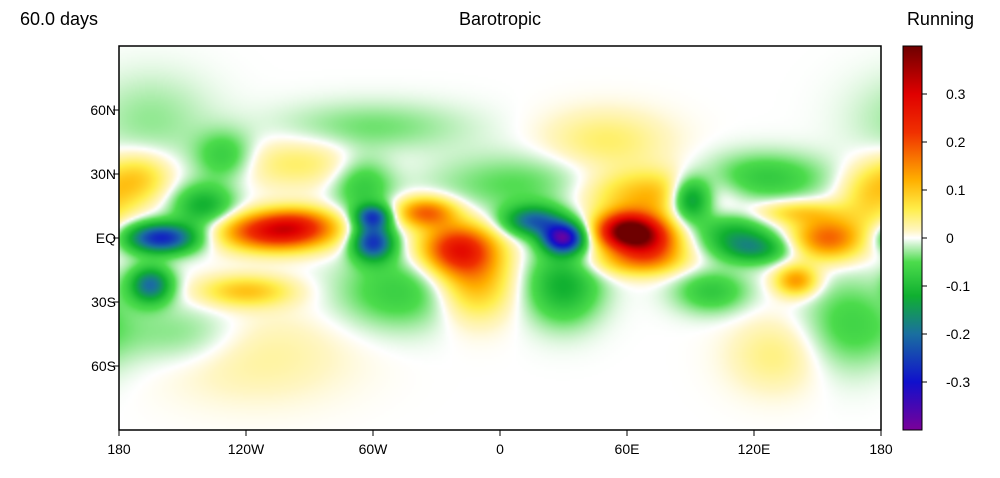 The width and height of the screenshot is (1000, 478). I want to click on colorbar-axis: 0.3 0.2 0.1 0 -0.1 -0.2 -0.3, so click(946, 238).